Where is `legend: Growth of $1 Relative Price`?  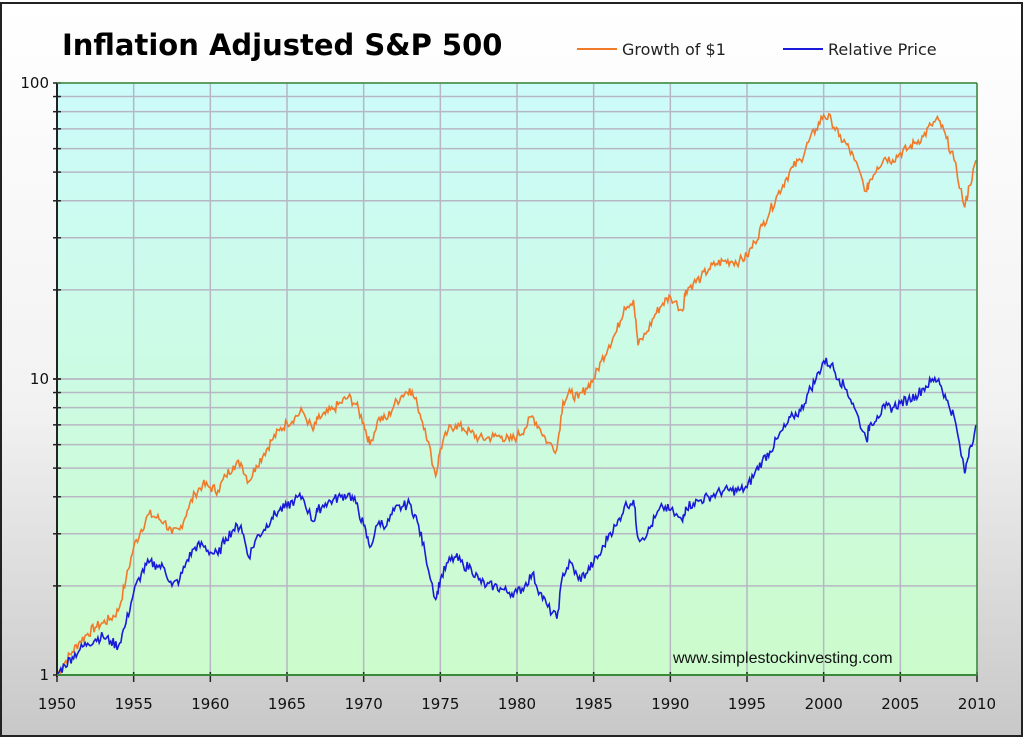
legend: Growth of $1 Relative Price is located at coordinates (757, 49).